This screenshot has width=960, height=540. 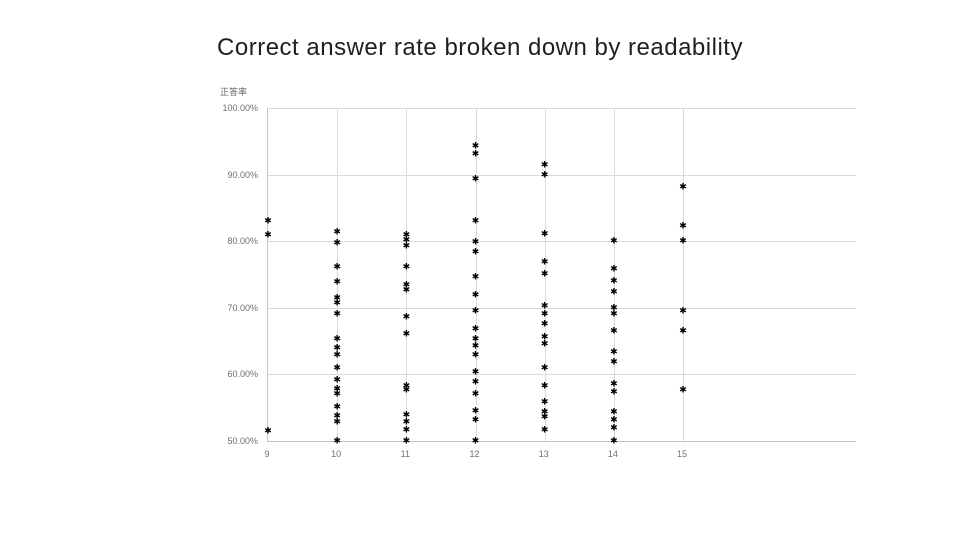 I want to click on x-tick-label: 12, so click(x=474, y=454).